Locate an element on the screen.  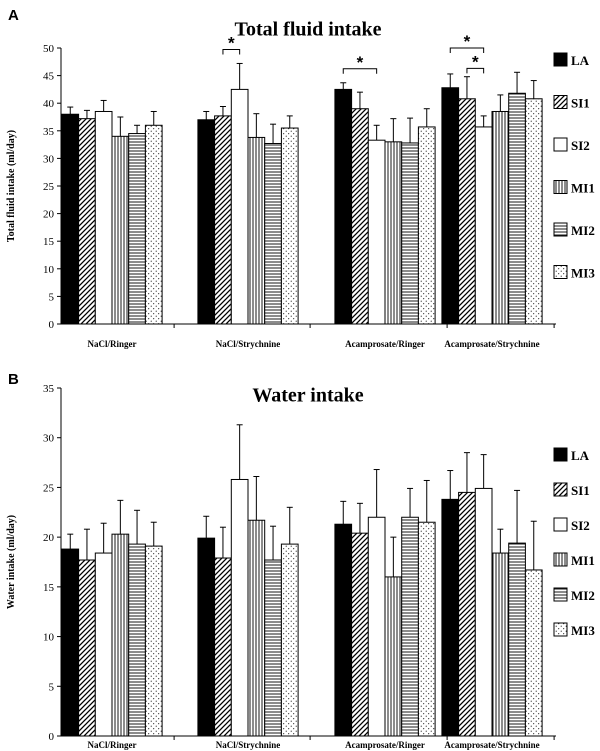
legend-label-mi1: MI1 is located at coordinates (583, 560).